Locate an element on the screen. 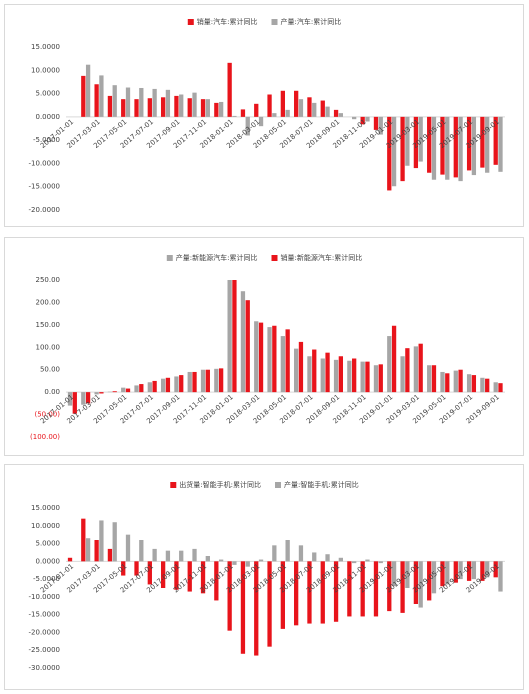  y-tick-label: 5.0000 is located at coordinates (48, 544).